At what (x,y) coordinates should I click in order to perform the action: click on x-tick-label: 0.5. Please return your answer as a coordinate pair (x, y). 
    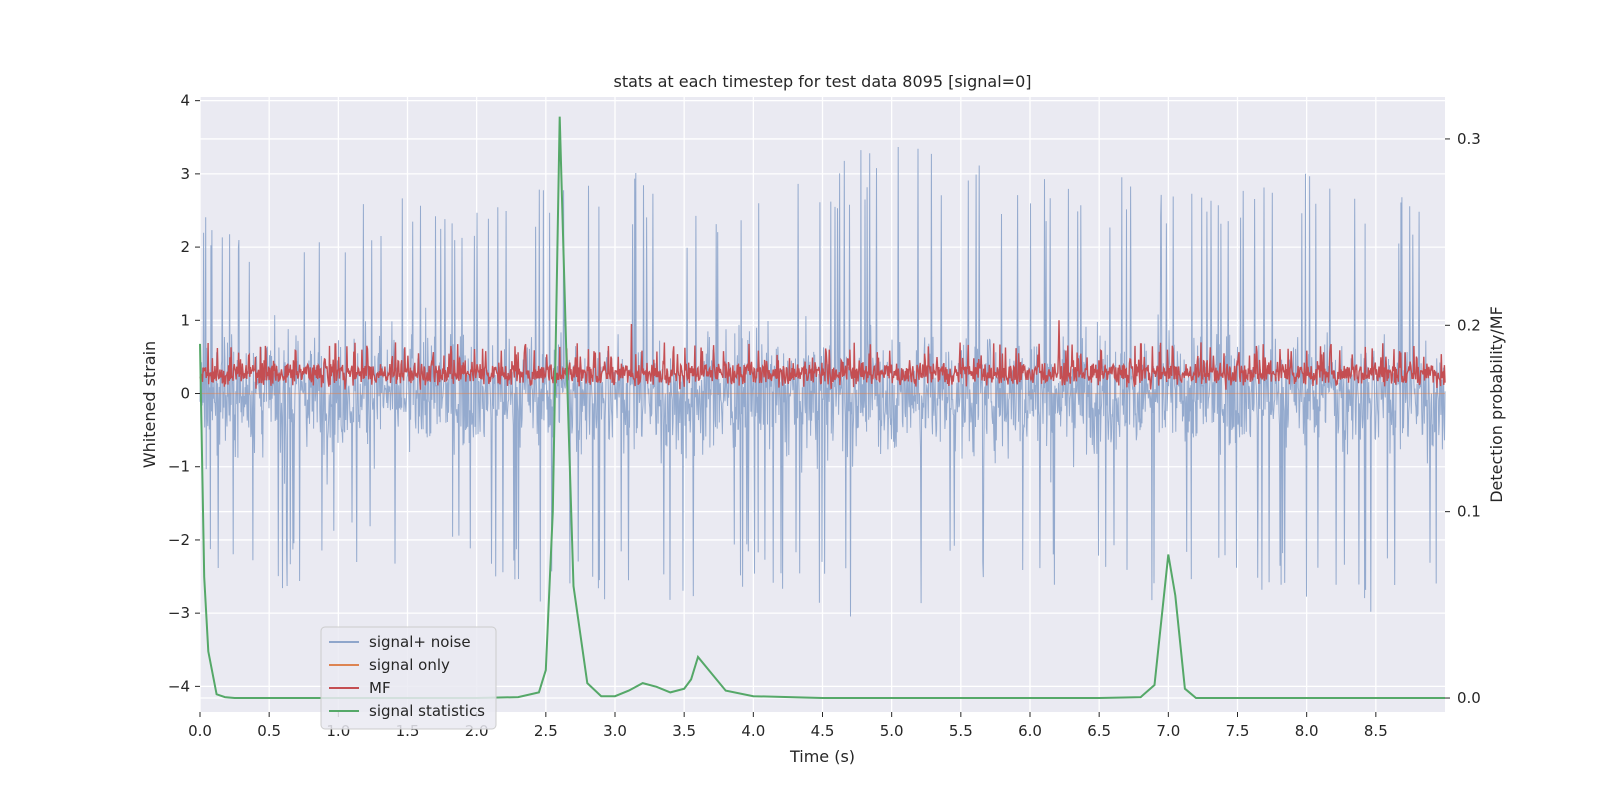
    Looking at the image, I should click on (269, 731).